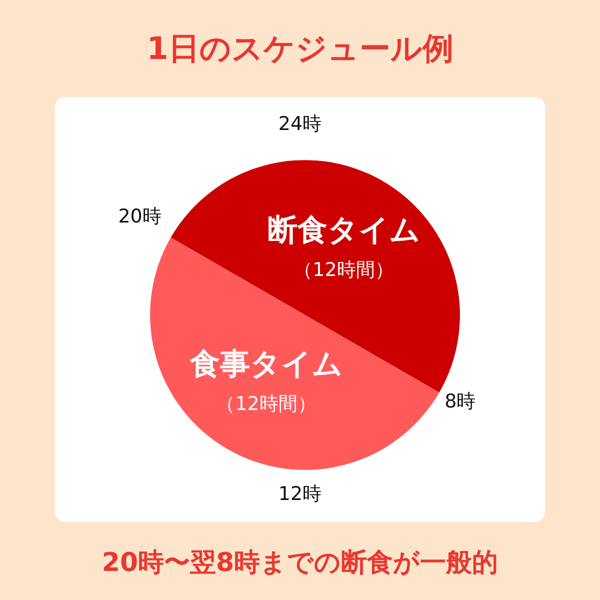 This screenshot has width=600, height=600. I want to click on slice-label: 断食タイム, so click(343, 230).